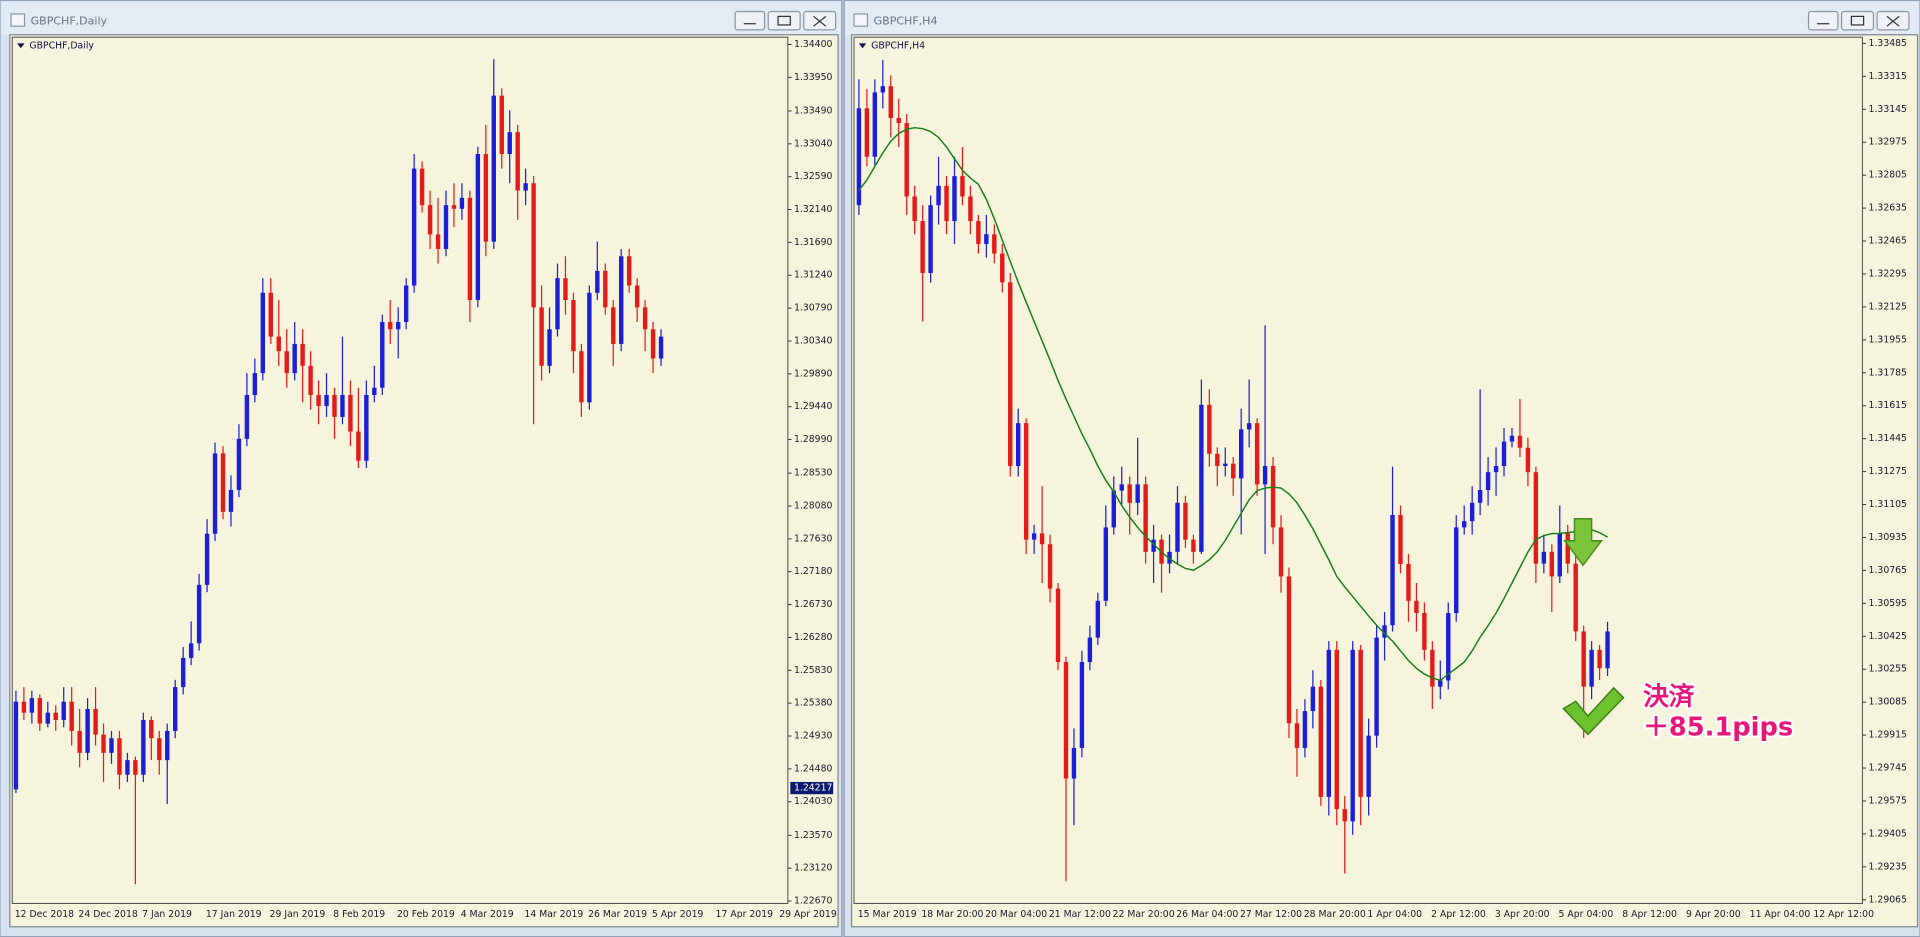 The width and height of the screenshot is (1920, 937). What do you see at coordinates (1888, 866) in the screenshot?
I see `y-tick-label: 1.29235` at bounding box center [1888, 866].